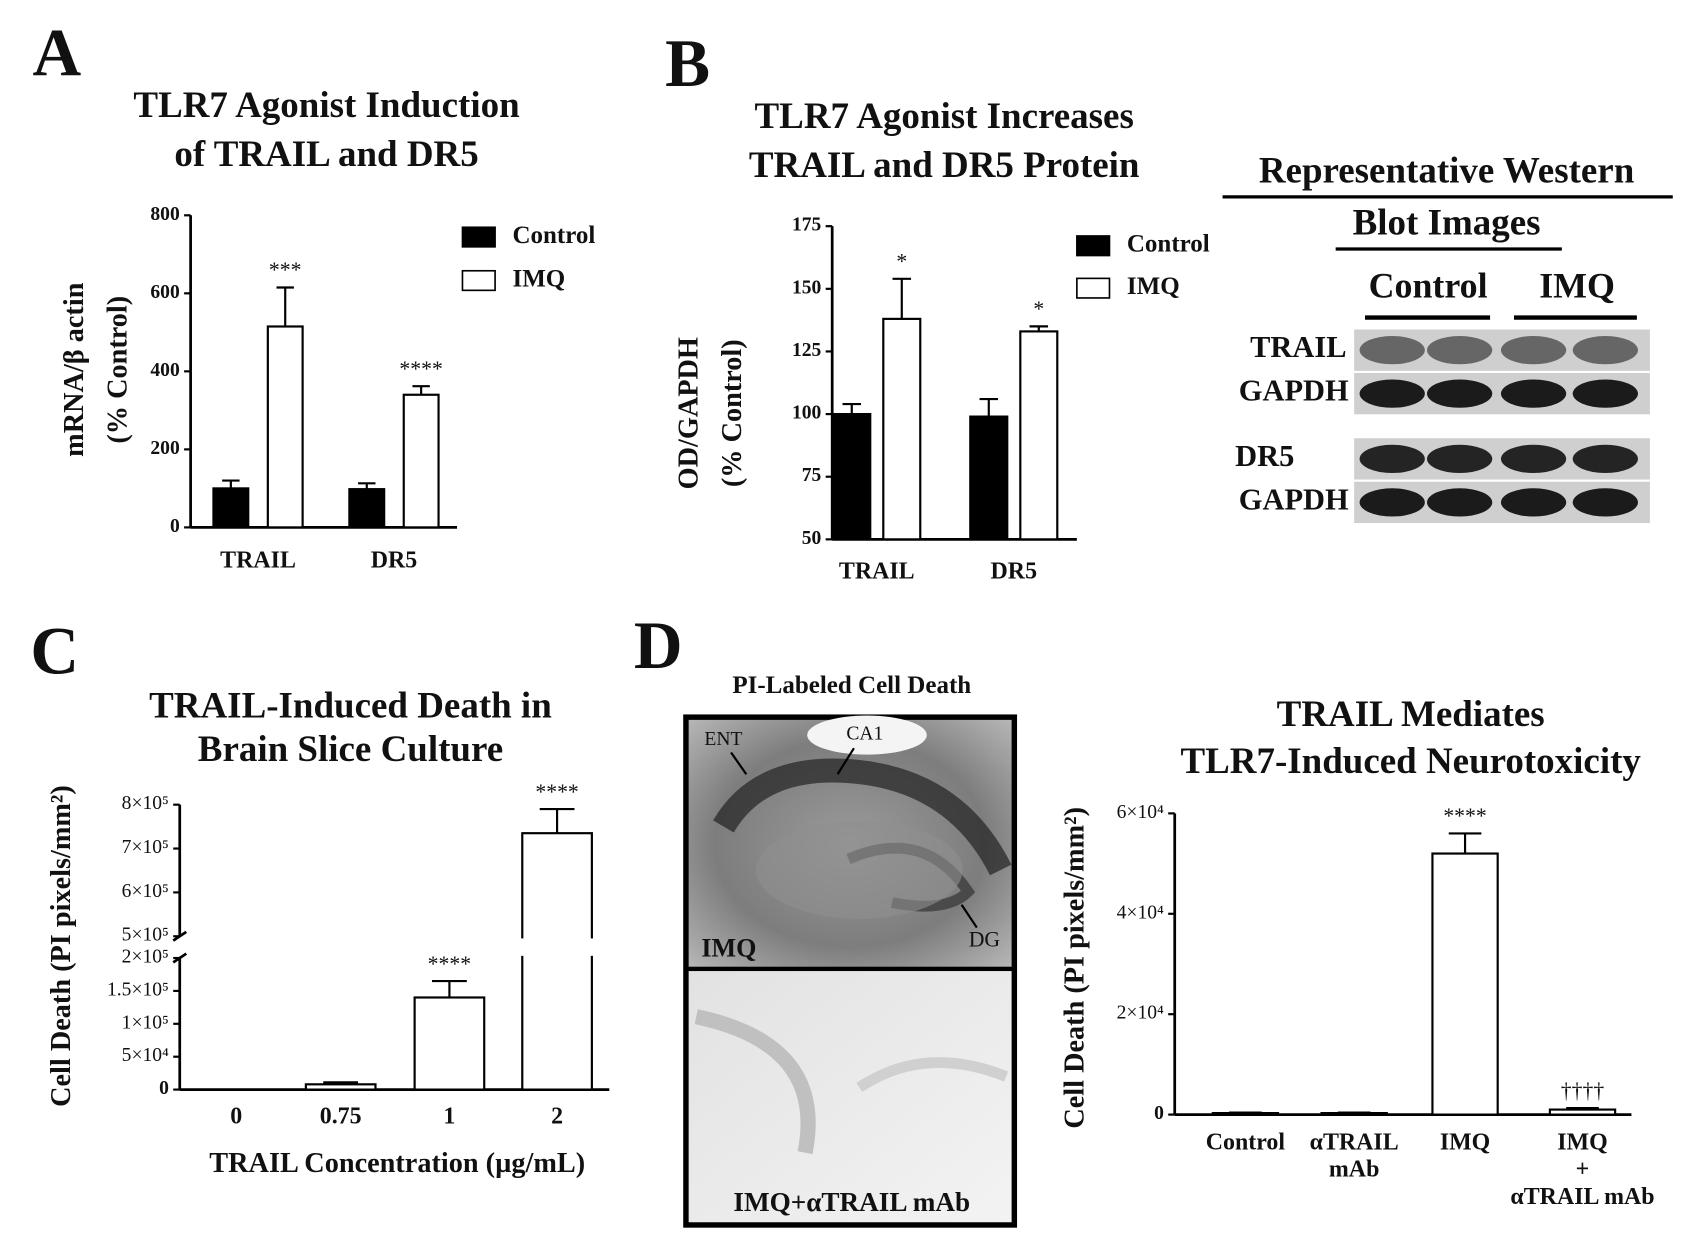  Describe the element at coordinates (557, 1116) in the screenshot. I see `x-tick-label: 2` at that location.